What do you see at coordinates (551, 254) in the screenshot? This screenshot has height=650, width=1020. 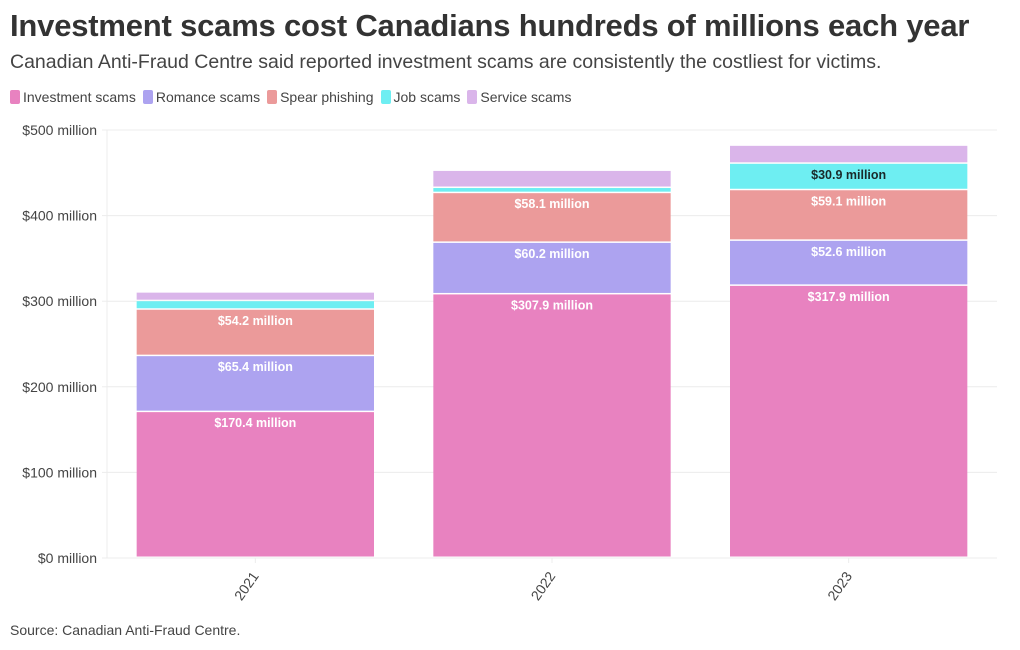 I see `data-label: $60.2 million` at bounding box center [551, 254].